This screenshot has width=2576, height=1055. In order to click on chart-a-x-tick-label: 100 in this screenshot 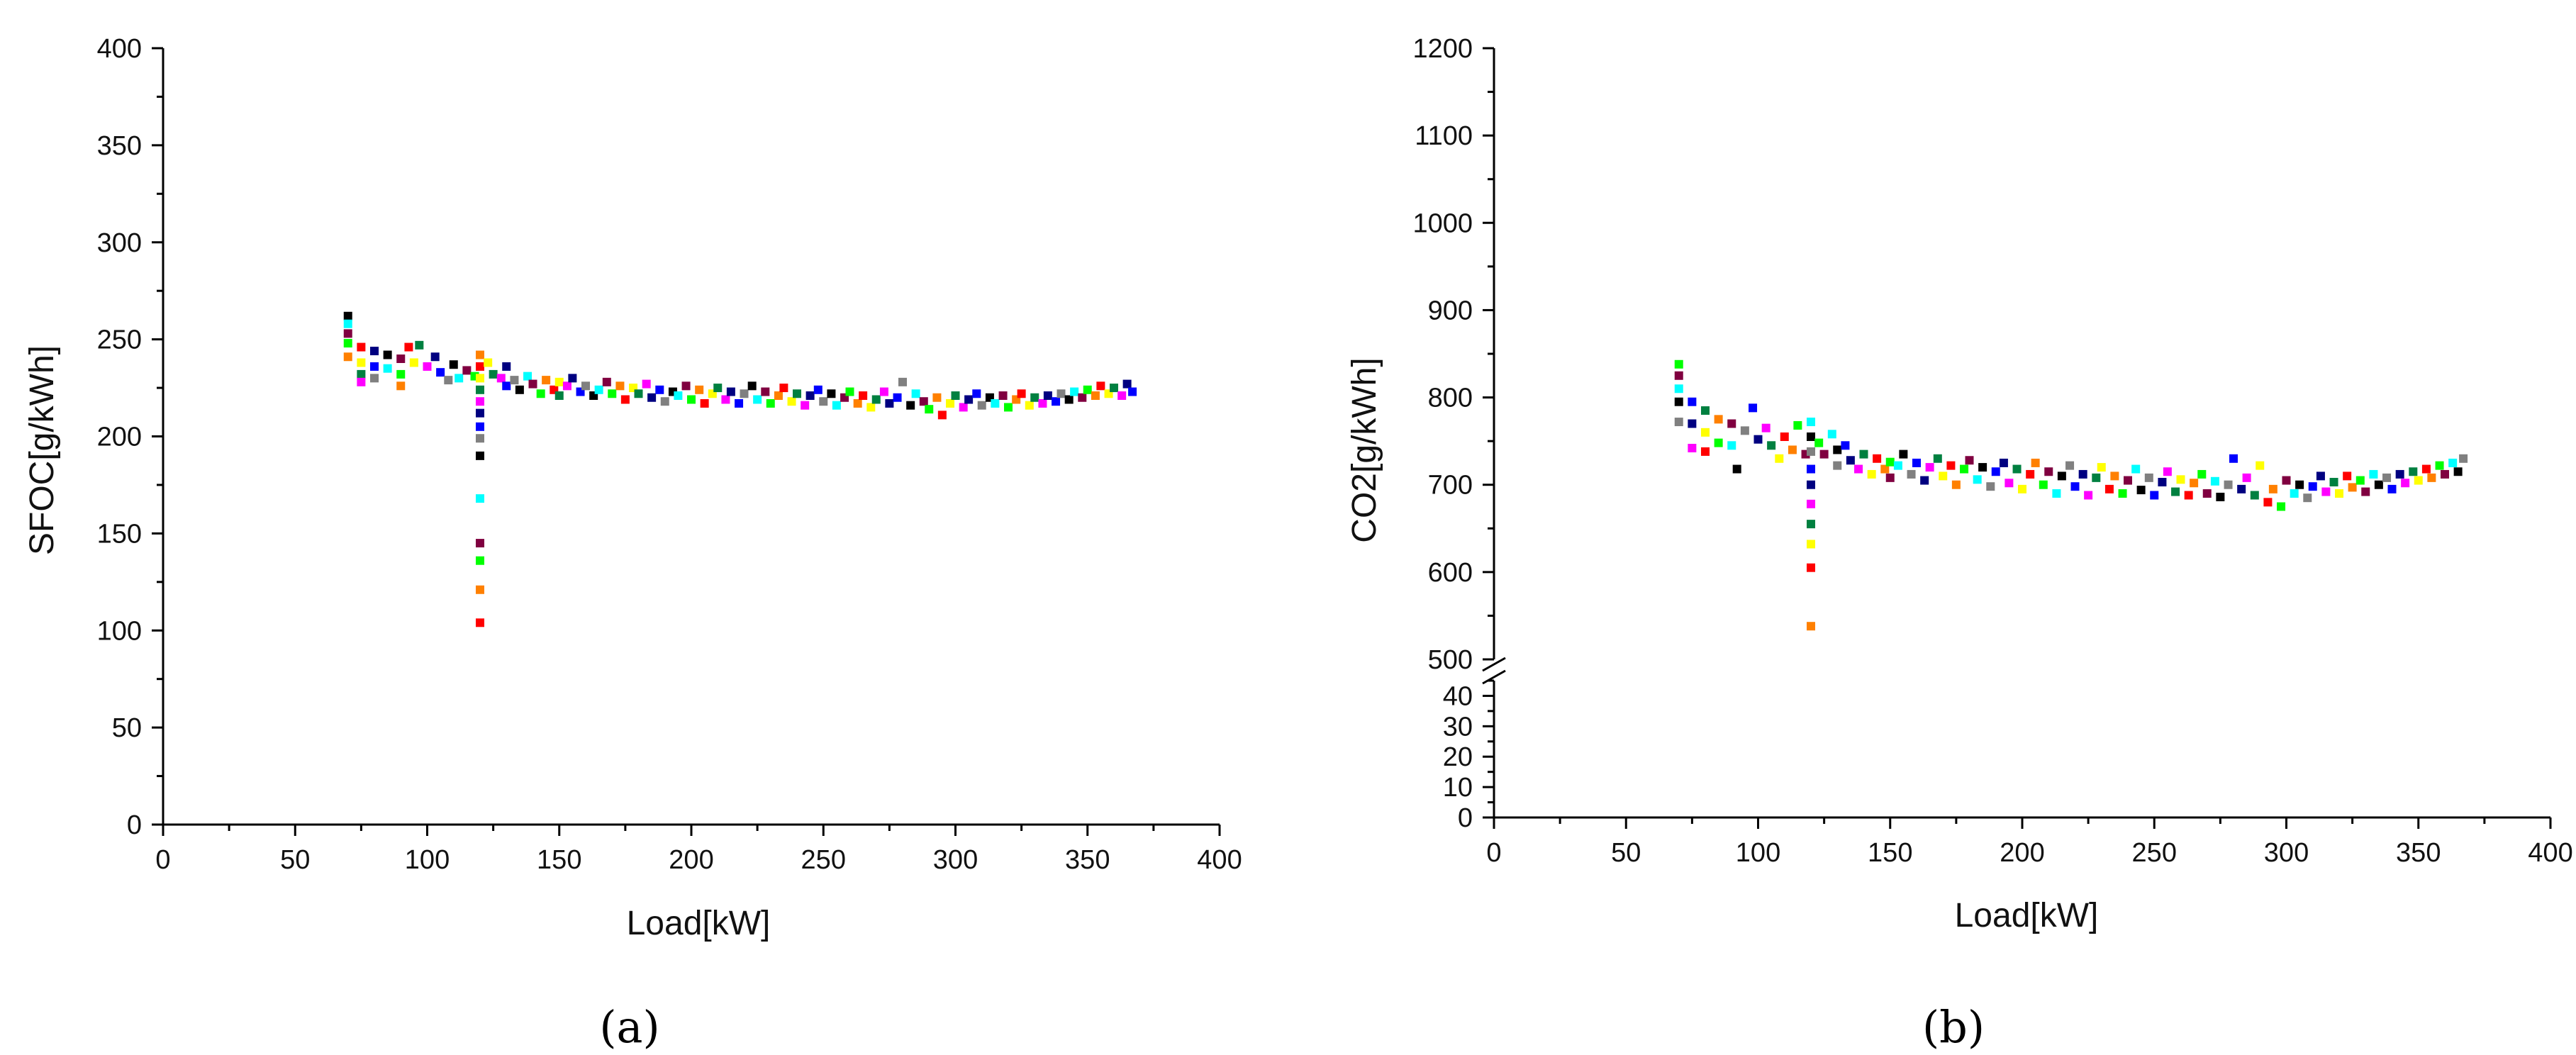, I will do `click(427, 860)`.